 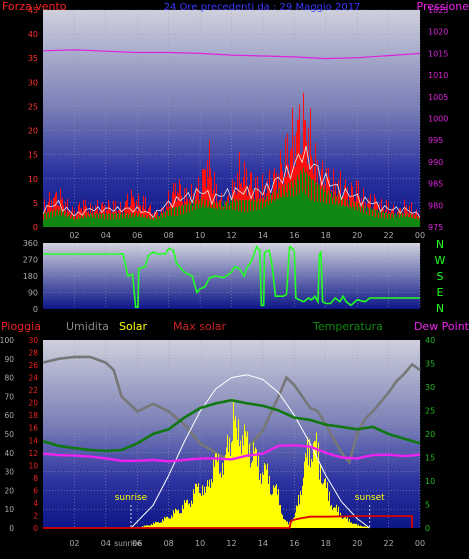 I want to click on wind-x-tick-label: 20, so click(x=357, y=235).